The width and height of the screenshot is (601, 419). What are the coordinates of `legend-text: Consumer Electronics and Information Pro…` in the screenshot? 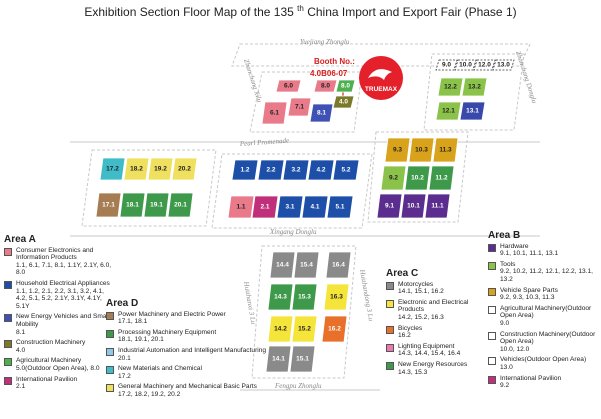 It's located at (65, 262).